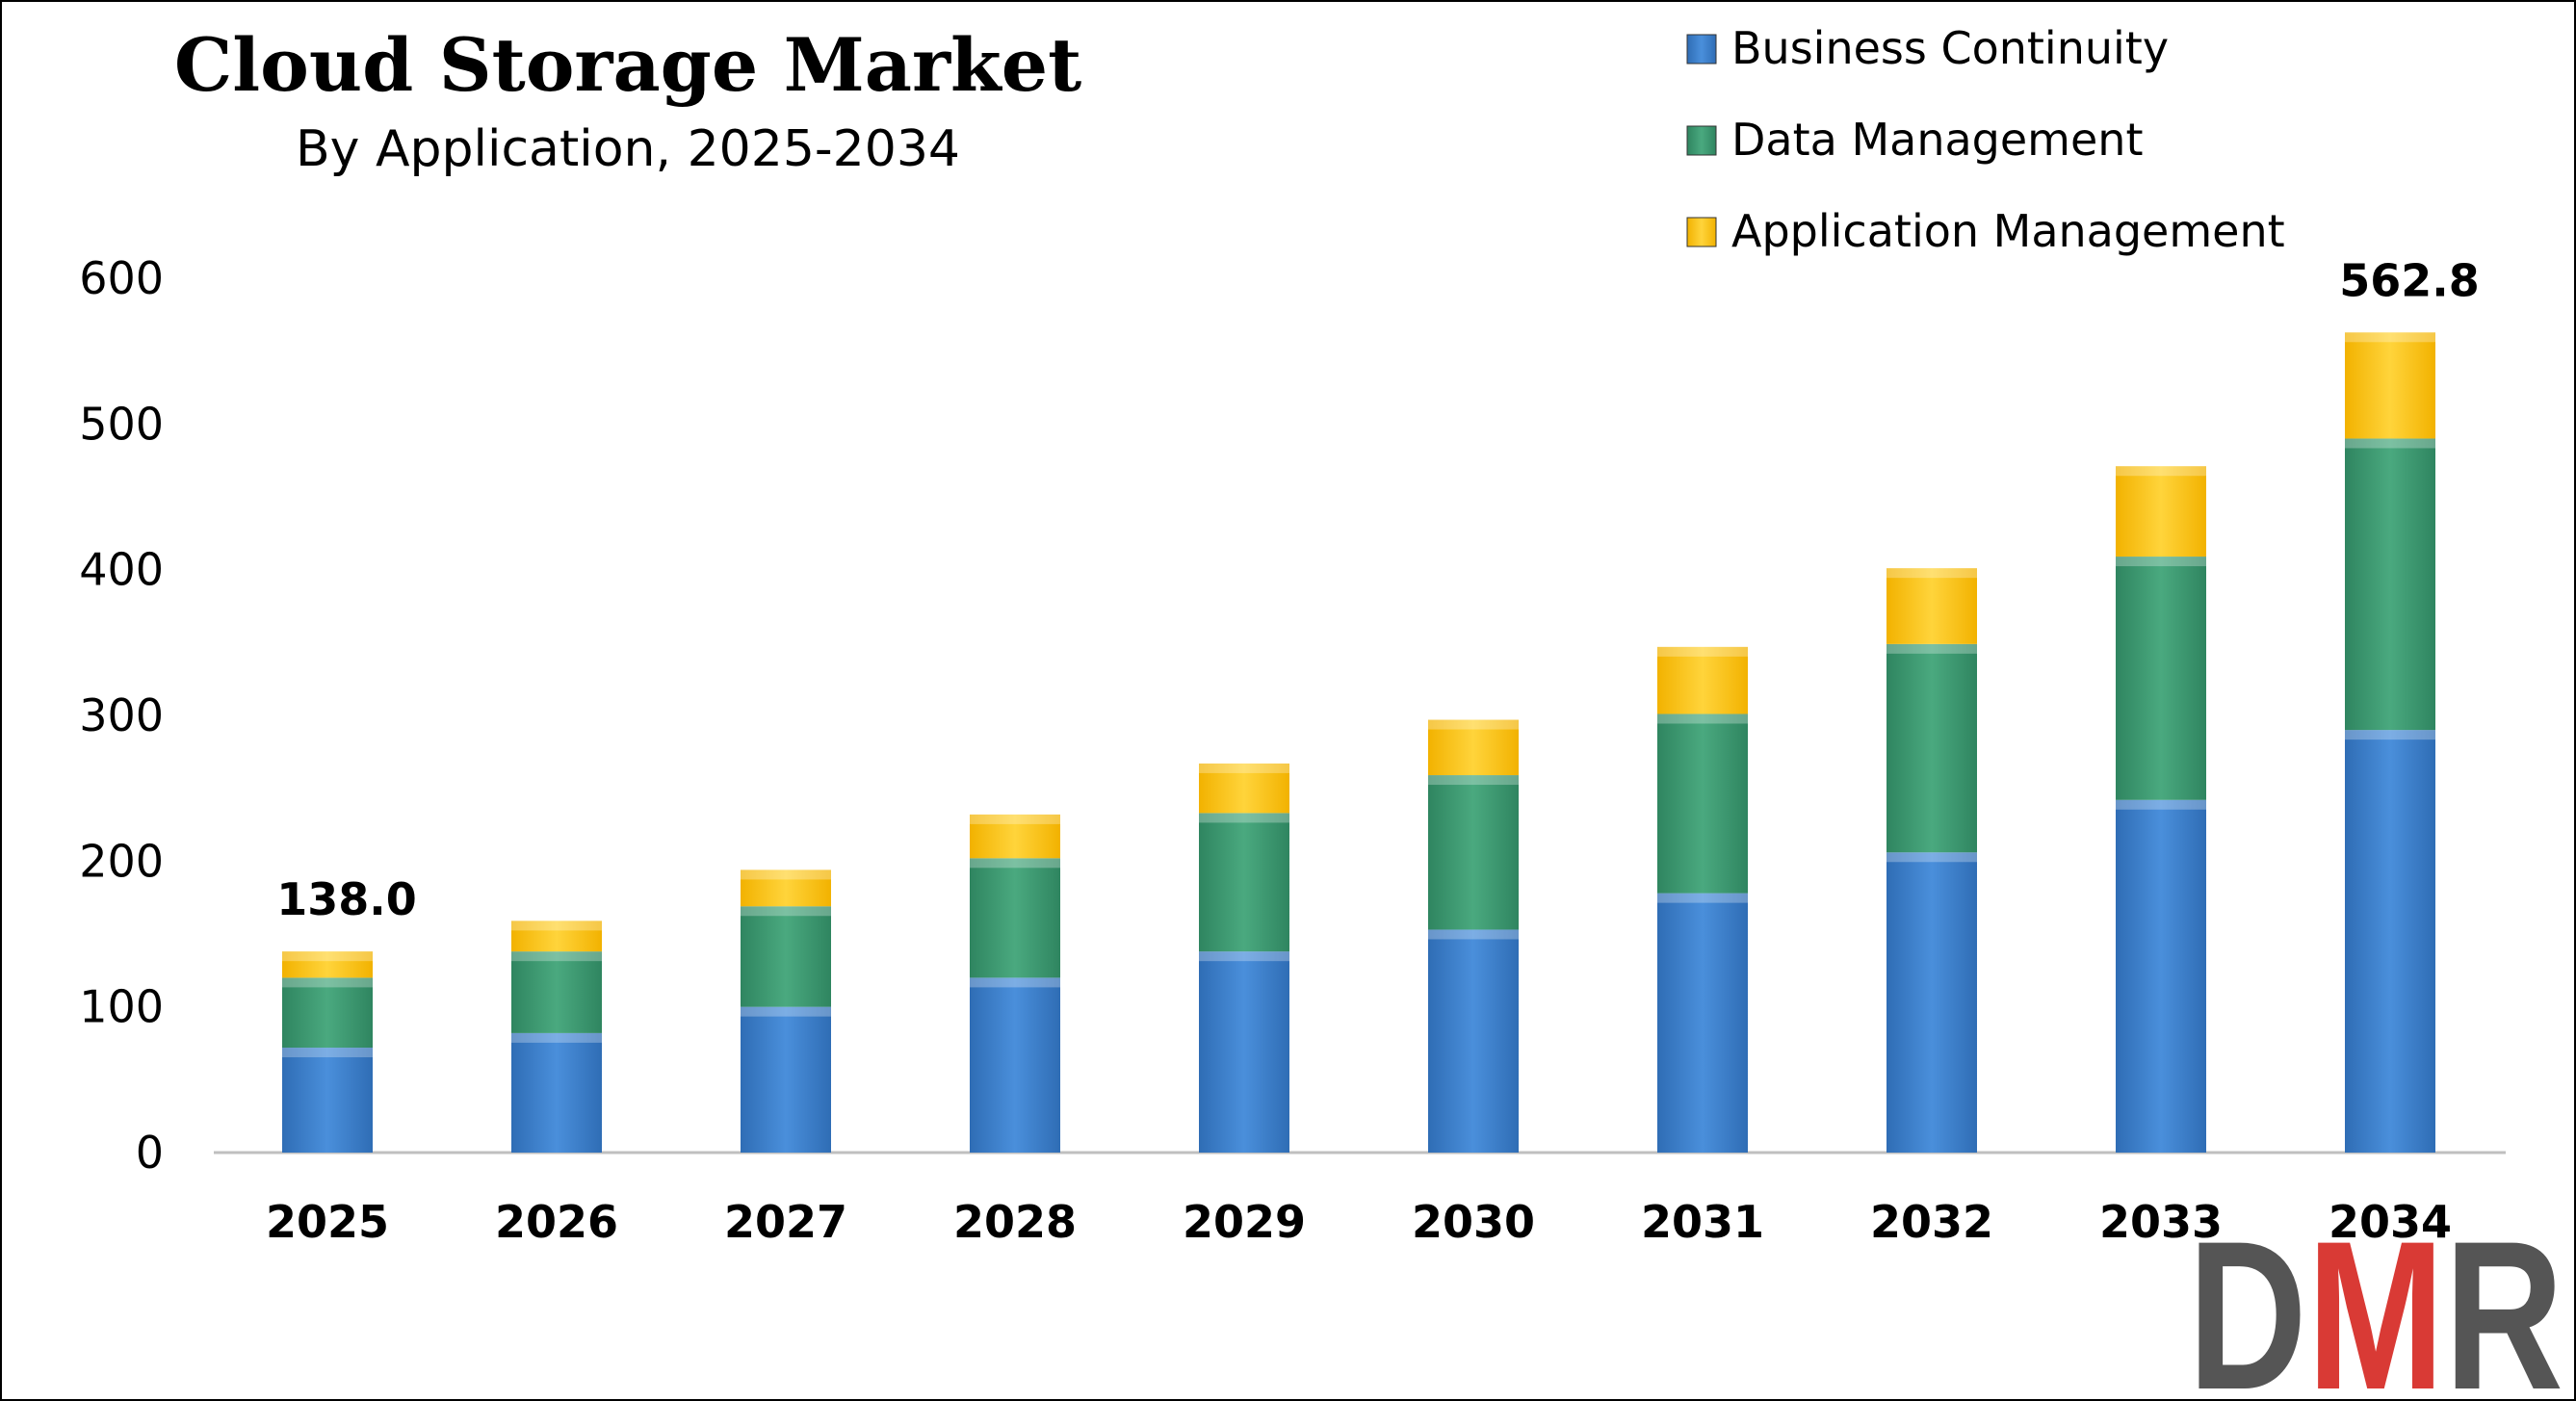 This screenshot has height=1401, width=2576. I want to click on bar-bevel-application-management-2033, so click(2161, 472).